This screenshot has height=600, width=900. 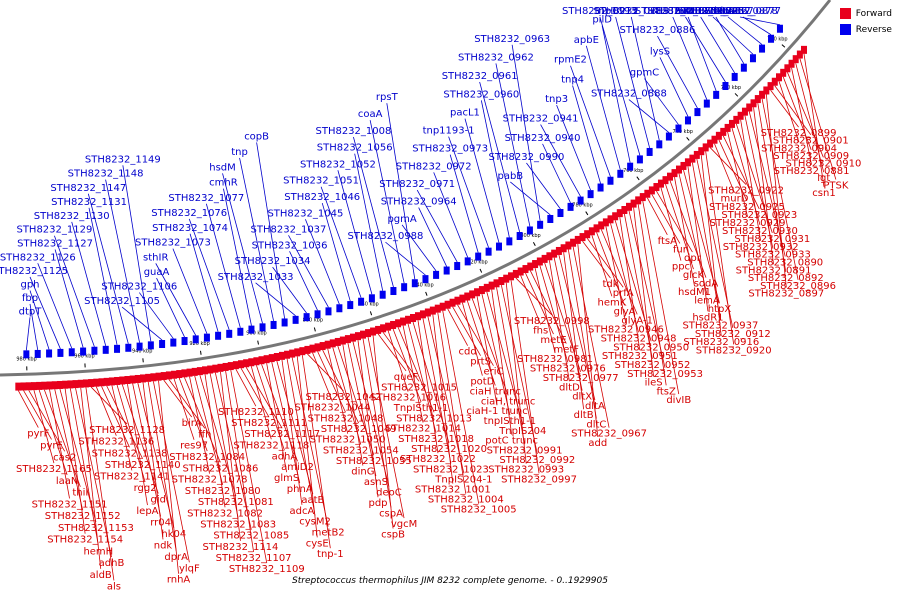 What do you see at coordinates (89, 202) in the screenshot?
I see `reverse-gene-label-sth8232-1131: STH8232_1131` at bounding box center [89, 202].